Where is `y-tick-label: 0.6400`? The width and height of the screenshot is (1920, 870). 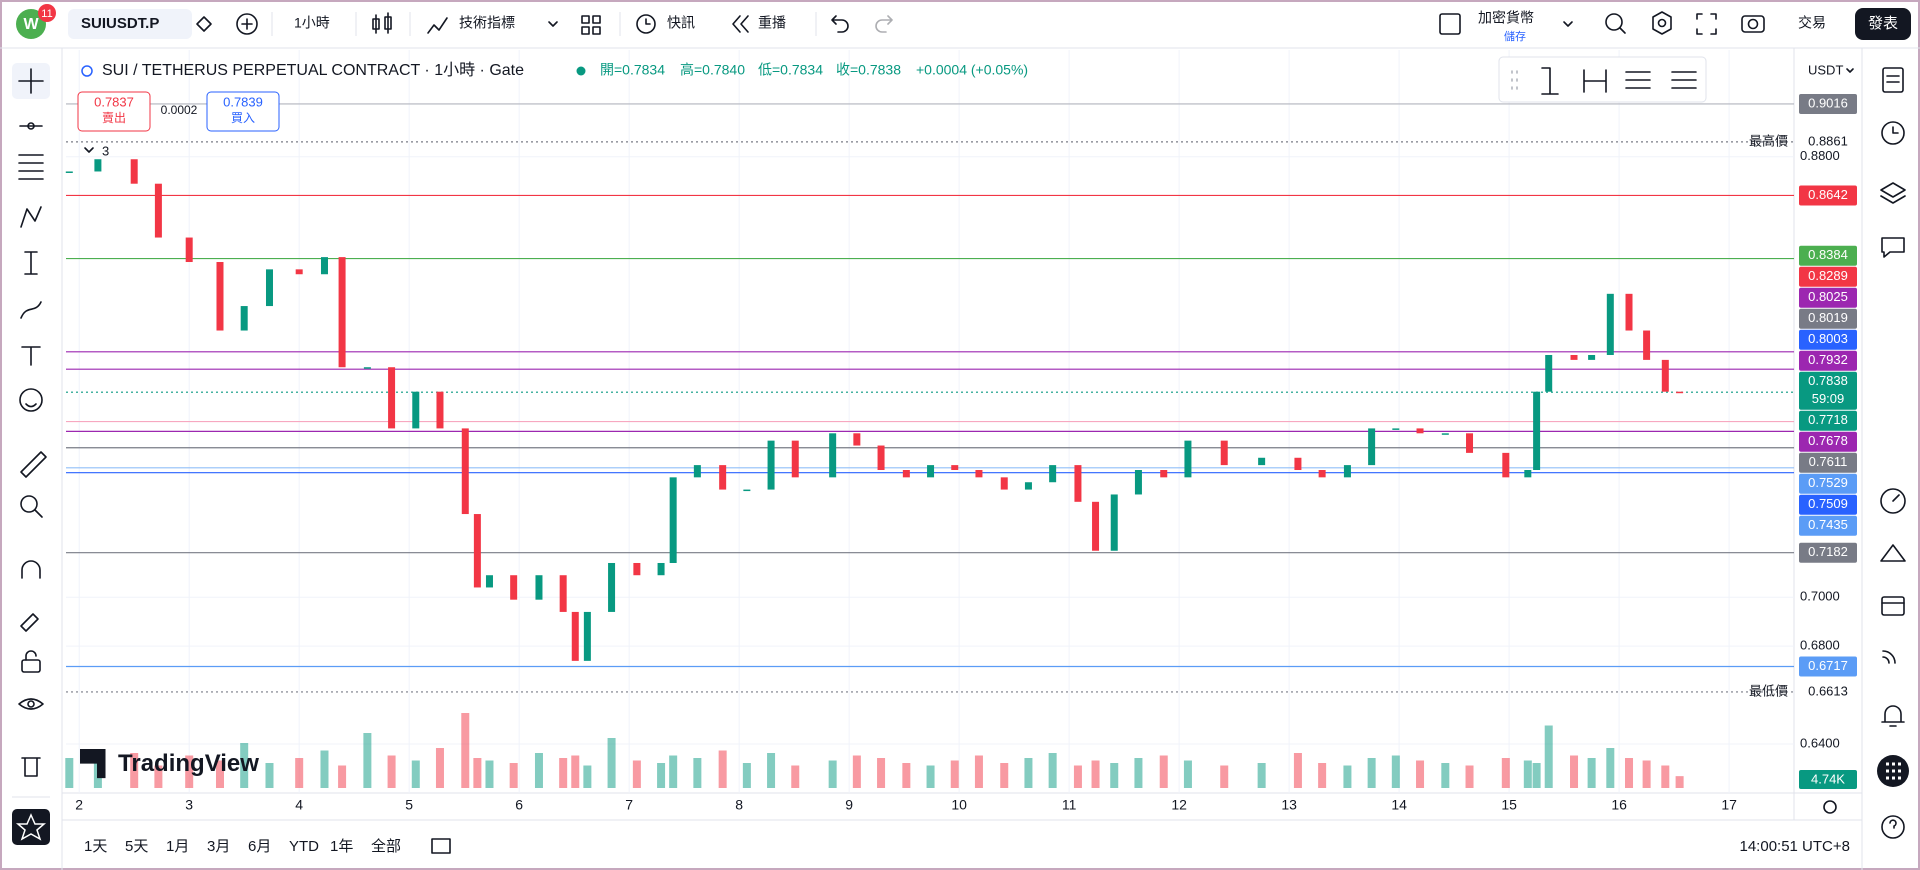
y-tick-label: 0.6400 is located at coordinates (1820, 742).